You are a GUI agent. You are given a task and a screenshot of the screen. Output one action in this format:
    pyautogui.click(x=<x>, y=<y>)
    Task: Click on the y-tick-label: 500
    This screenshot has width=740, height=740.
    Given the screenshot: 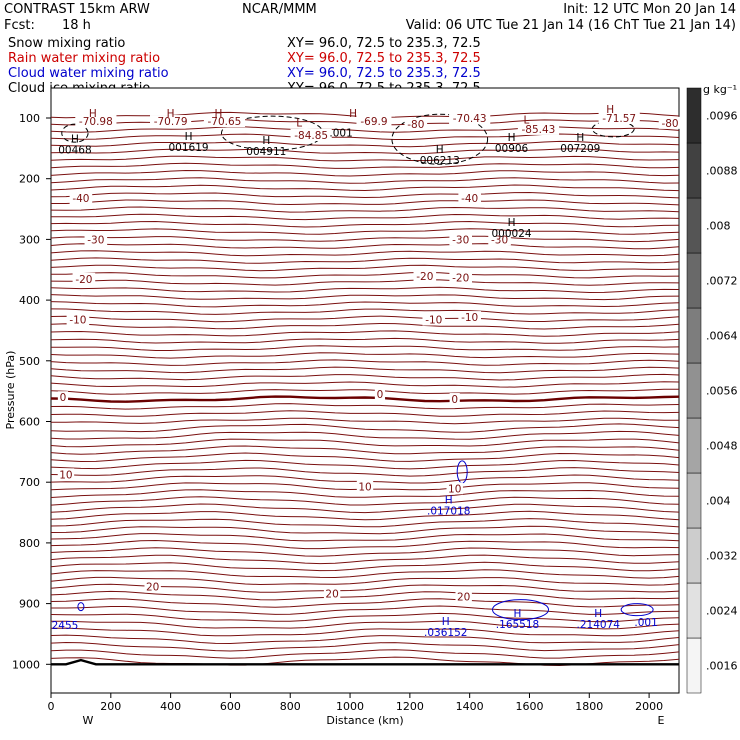 What is the action you would take?
    pyautogui.click(x=29, y=361)
    